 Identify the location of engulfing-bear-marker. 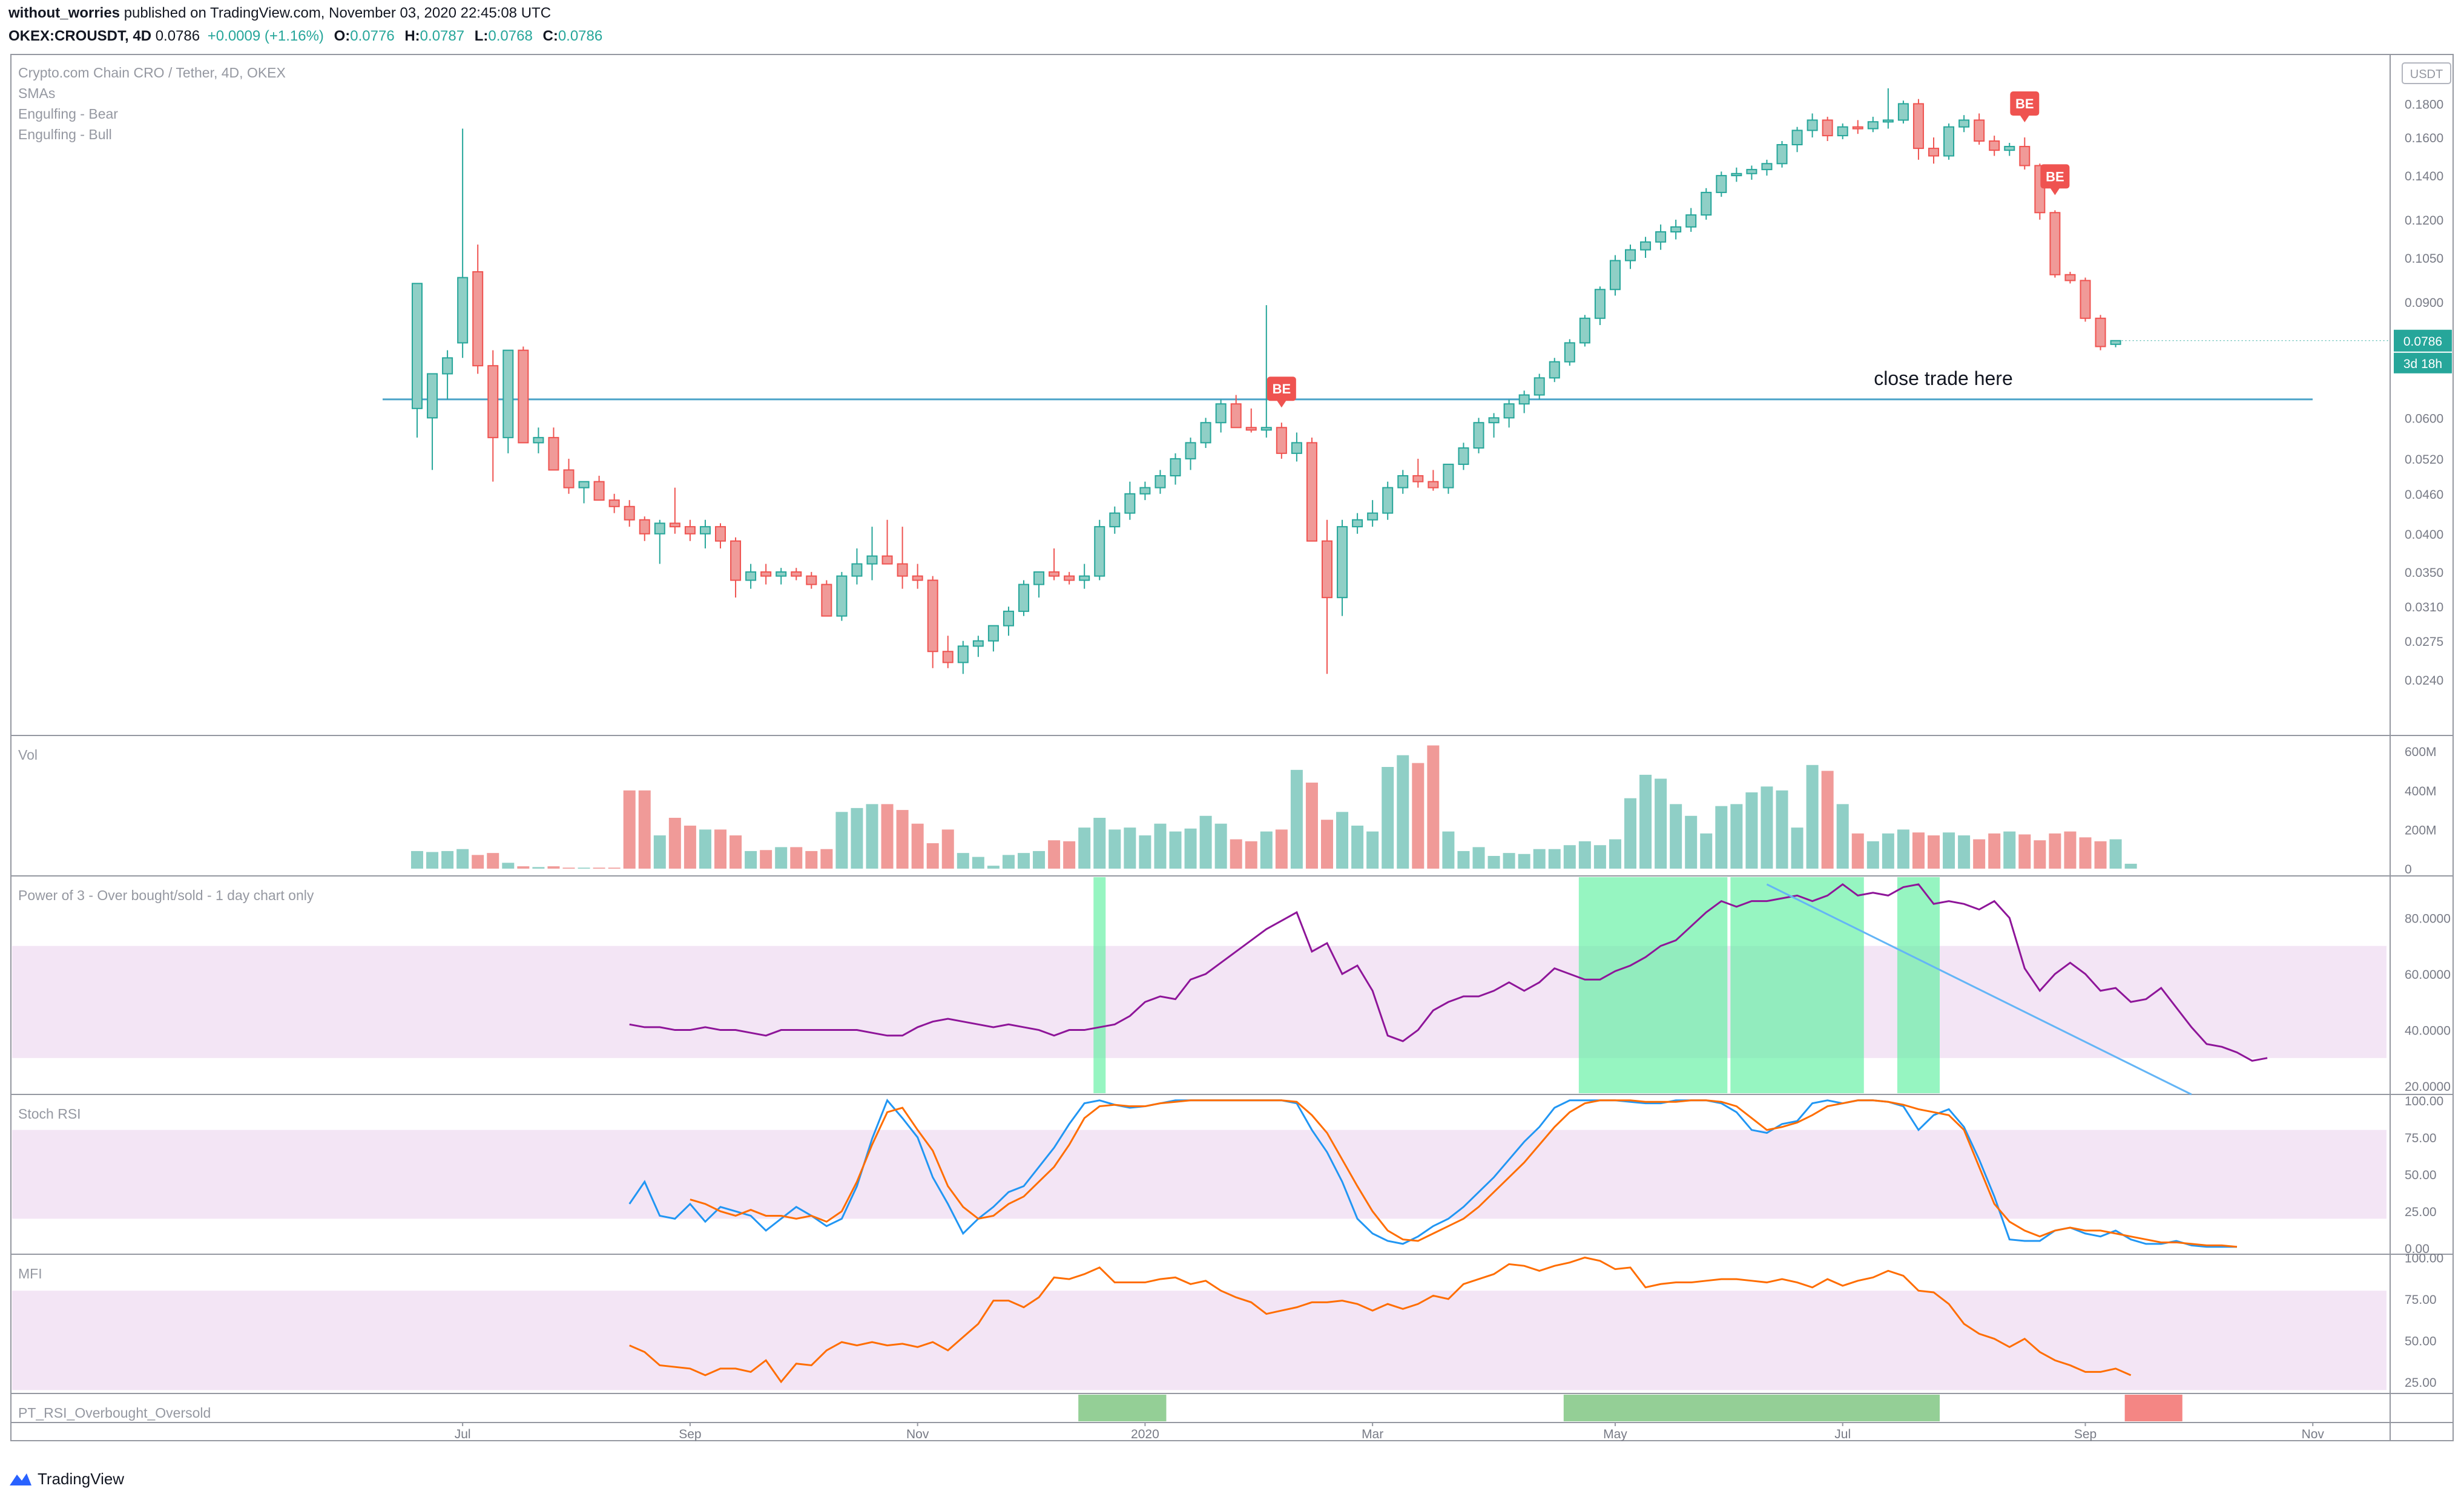
(2055, 176).